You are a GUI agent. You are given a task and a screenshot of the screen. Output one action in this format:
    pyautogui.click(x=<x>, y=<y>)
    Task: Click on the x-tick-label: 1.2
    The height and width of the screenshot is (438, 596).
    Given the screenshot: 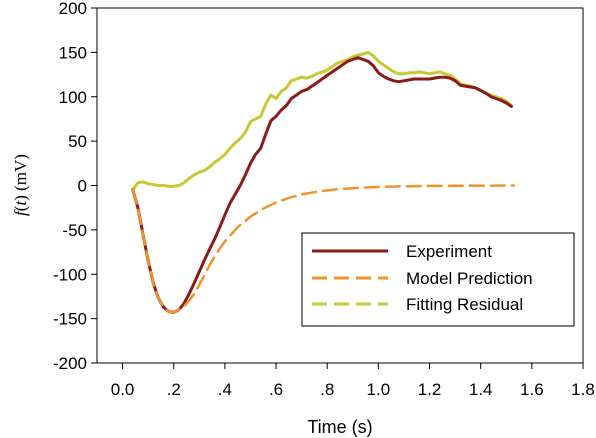 What is the action you would take?
    pyautogui.click(x=430, y=389)
    